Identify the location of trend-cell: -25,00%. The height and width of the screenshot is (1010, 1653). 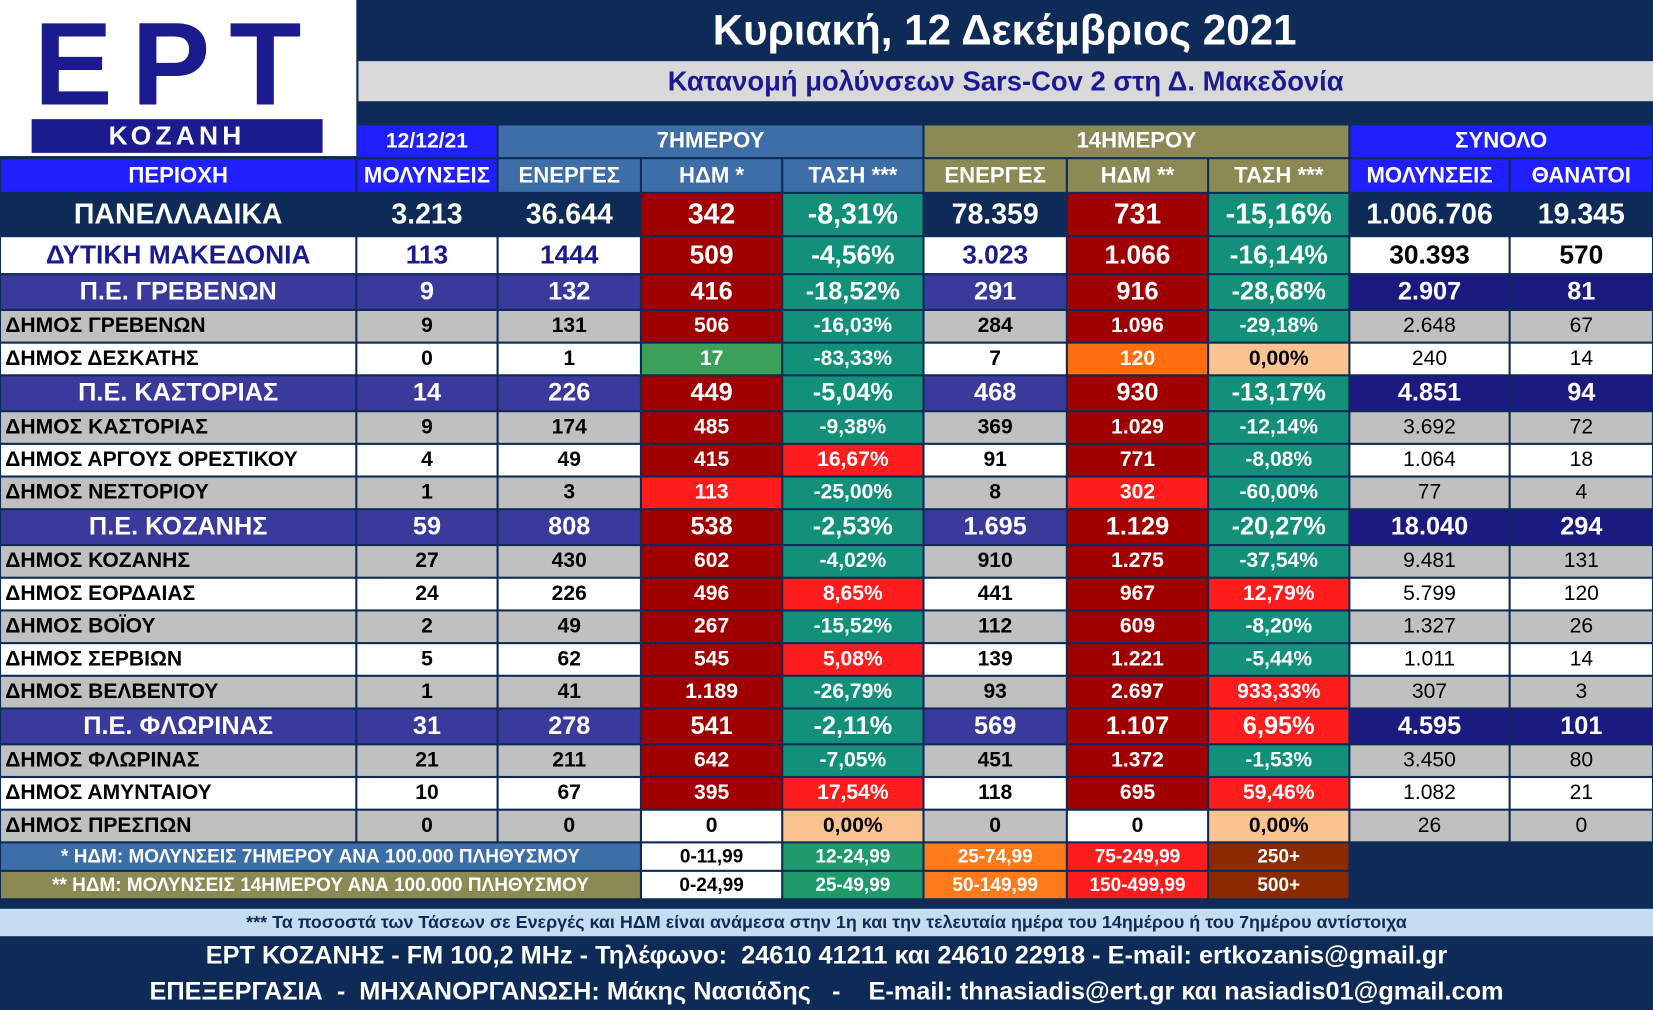
(853, 493).